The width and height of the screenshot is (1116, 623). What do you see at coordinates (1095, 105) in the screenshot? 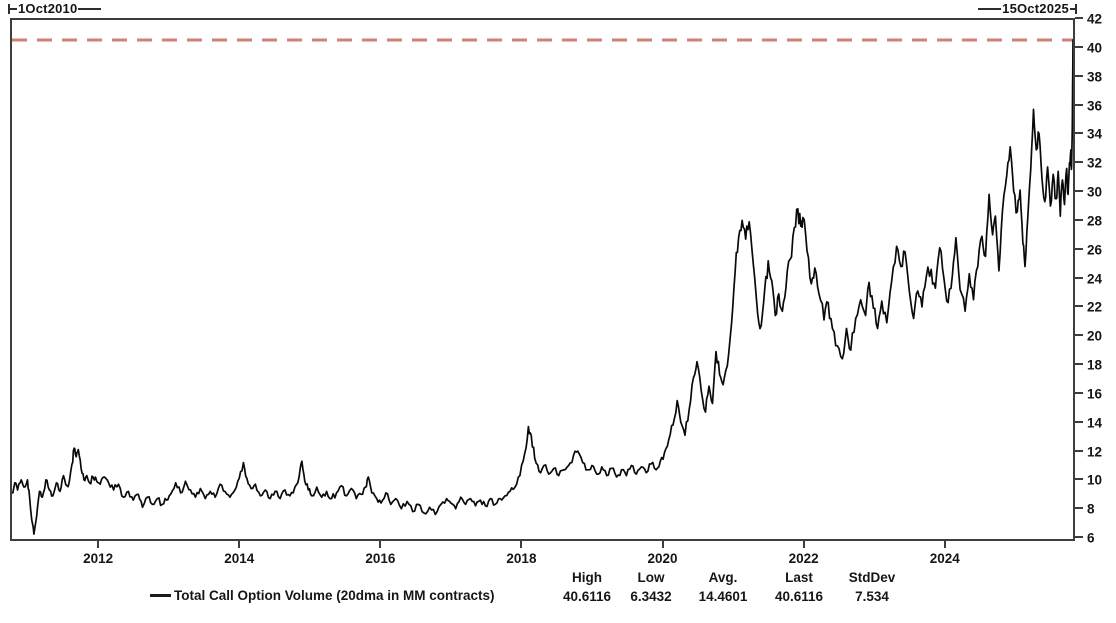
I see `y-tick-label-36: 36` at bounding box center [1095, 105].